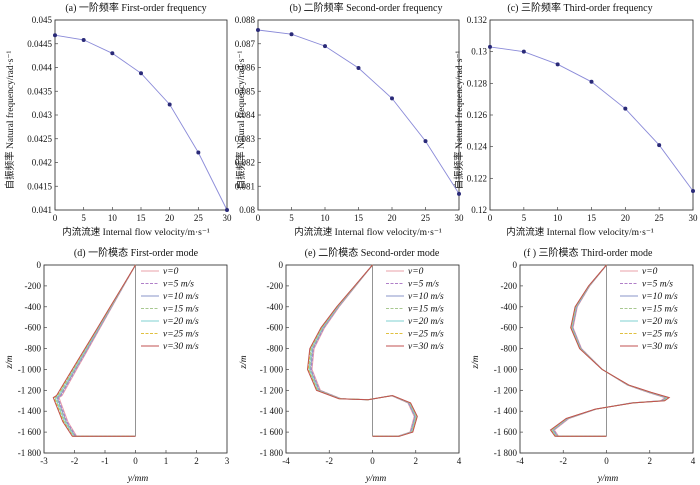  What do you see at coordinates (245, 44) in the screenshot?
I see `p1-y-tick-label: 0.087` at bounding box center [245, 44].